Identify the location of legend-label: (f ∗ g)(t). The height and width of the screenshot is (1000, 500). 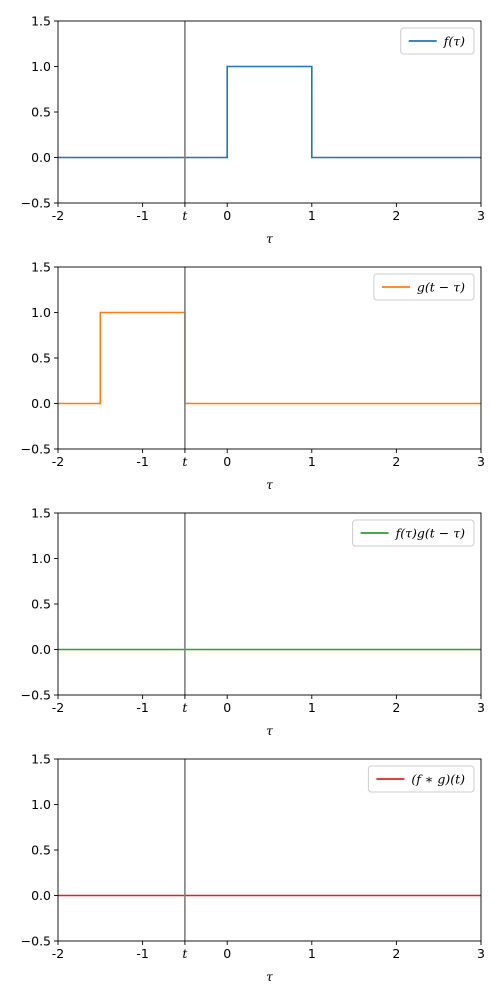
(438, 779).